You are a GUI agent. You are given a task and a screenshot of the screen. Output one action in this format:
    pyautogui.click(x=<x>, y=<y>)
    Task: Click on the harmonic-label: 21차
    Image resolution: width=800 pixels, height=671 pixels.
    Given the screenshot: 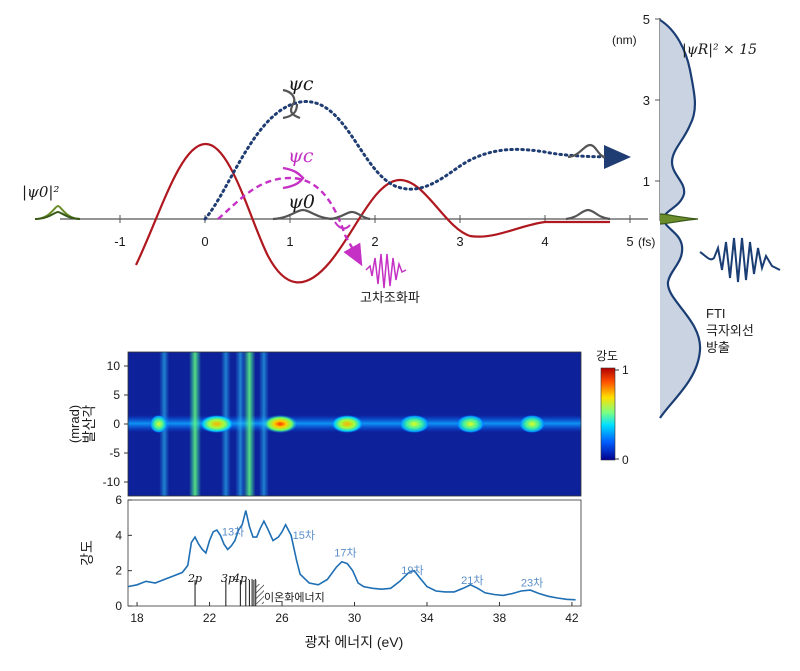 What is the action you would take?
    pyautogui.click(x=472, y=580)
    